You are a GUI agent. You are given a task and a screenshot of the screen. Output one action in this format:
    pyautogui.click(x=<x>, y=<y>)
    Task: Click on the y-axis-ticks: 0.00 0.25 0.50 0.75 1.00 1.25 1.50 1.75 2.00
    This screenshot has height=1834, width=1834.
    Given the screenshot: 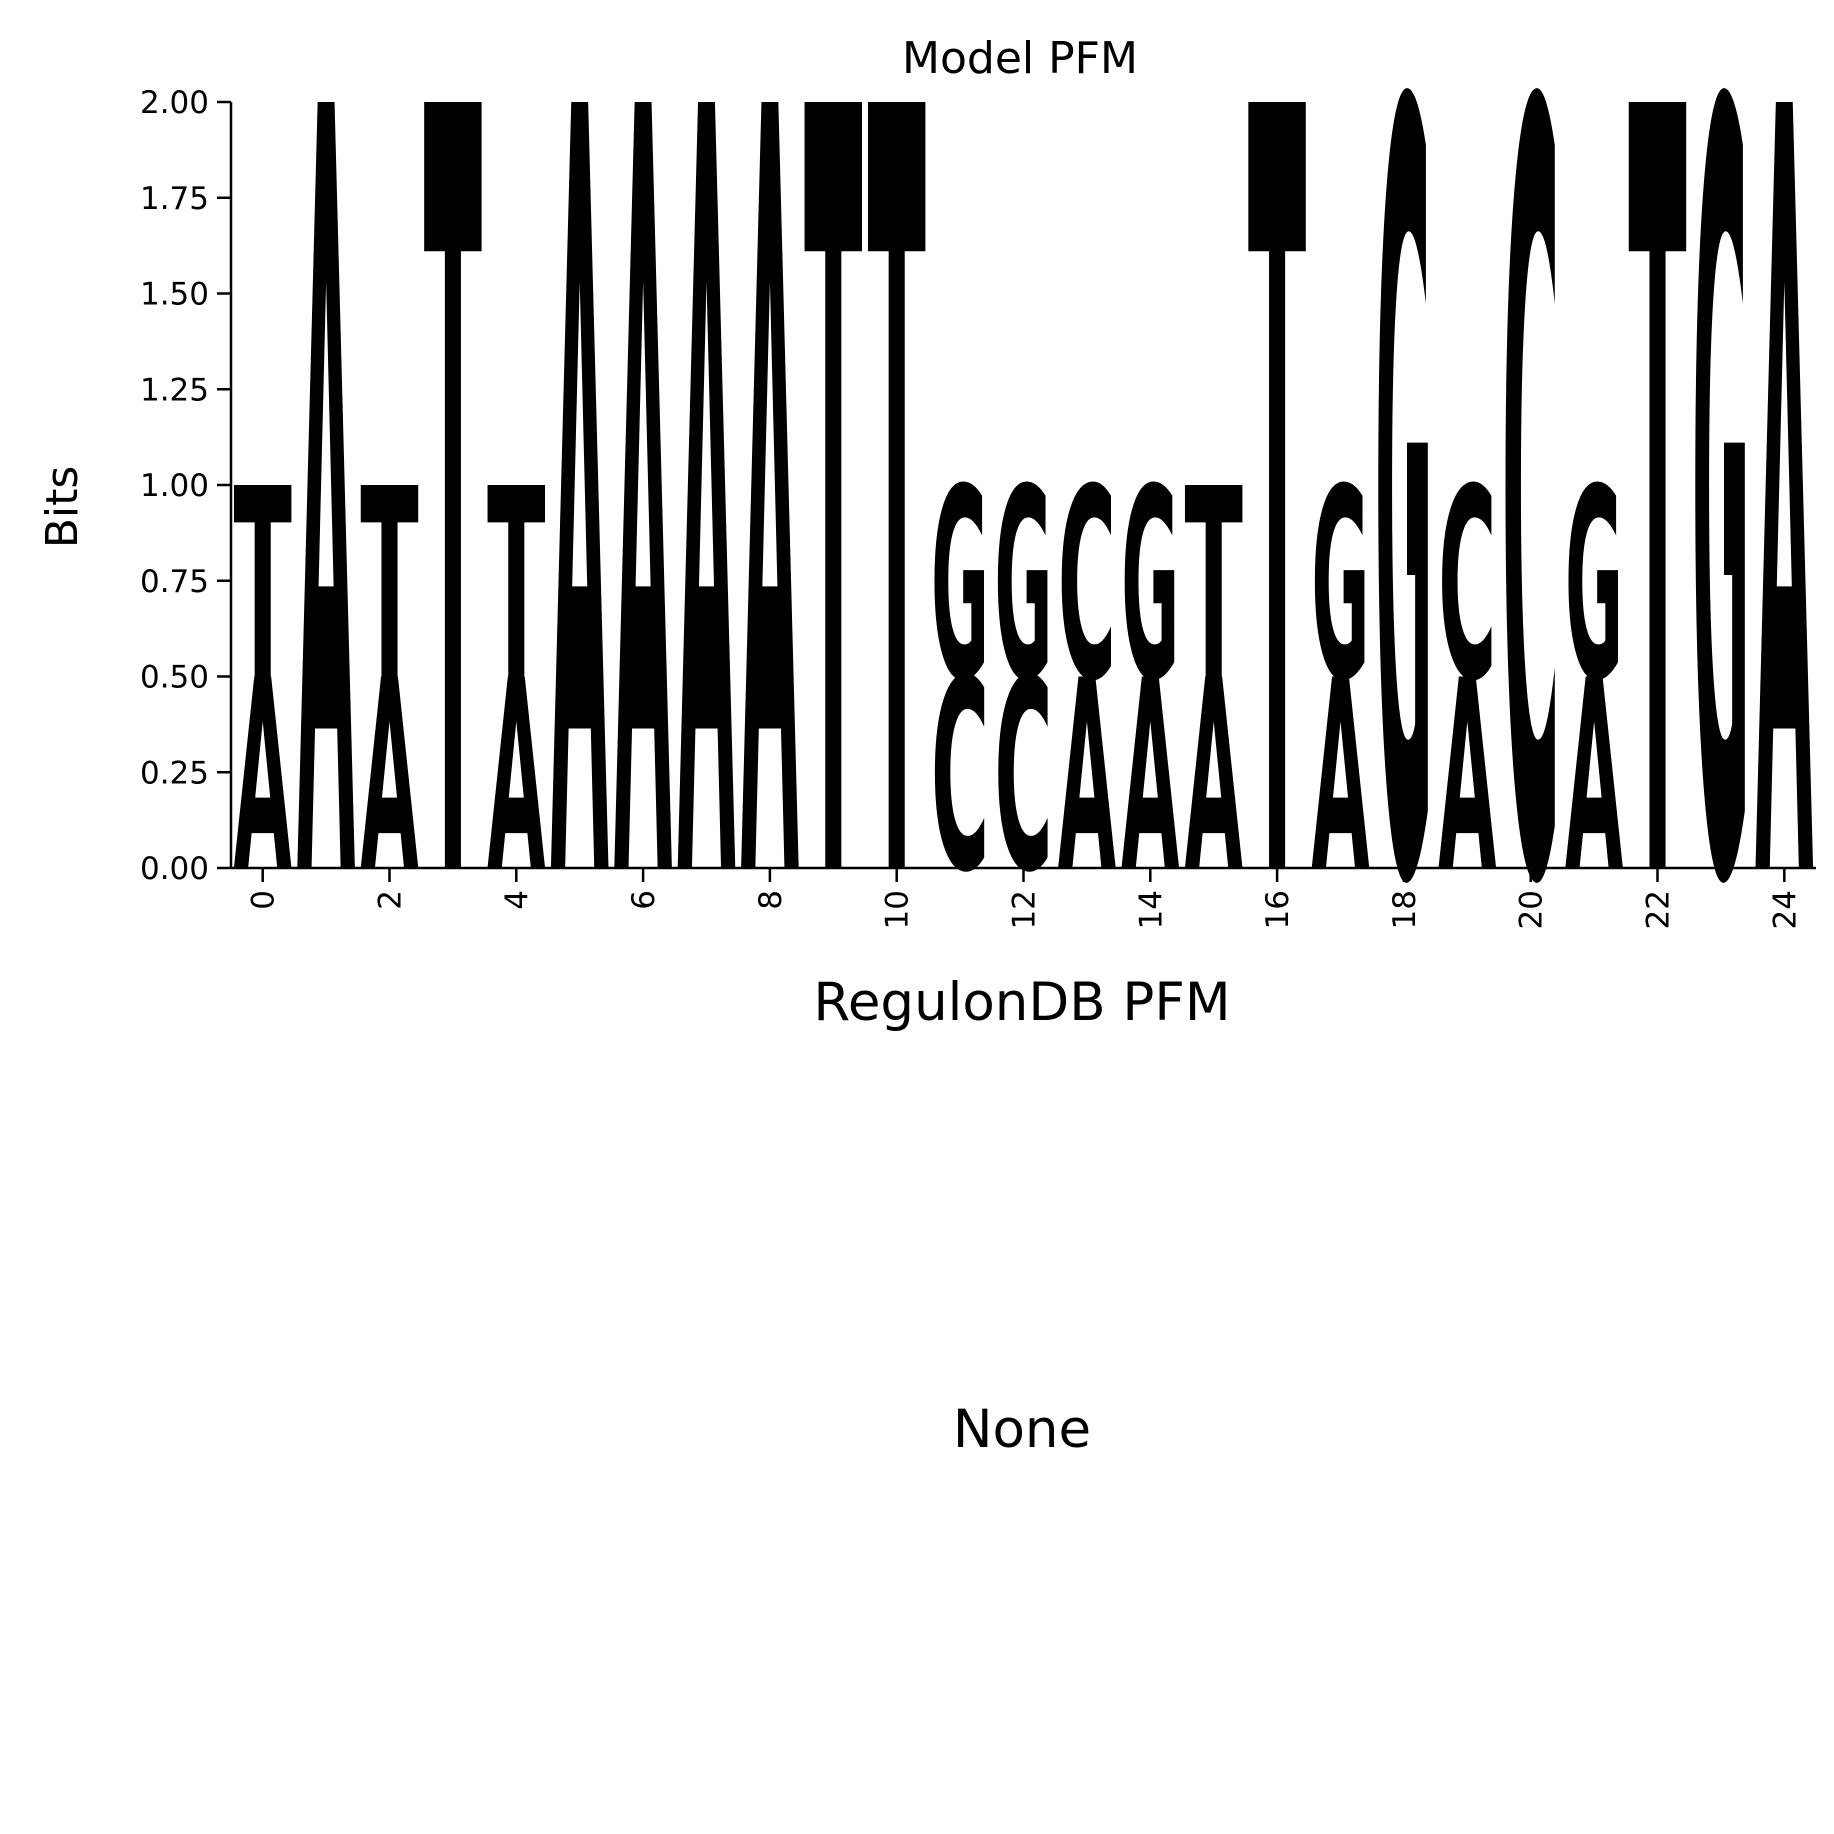 What is the action you would take?
    pyautogui.click(x=185, y=486)
    